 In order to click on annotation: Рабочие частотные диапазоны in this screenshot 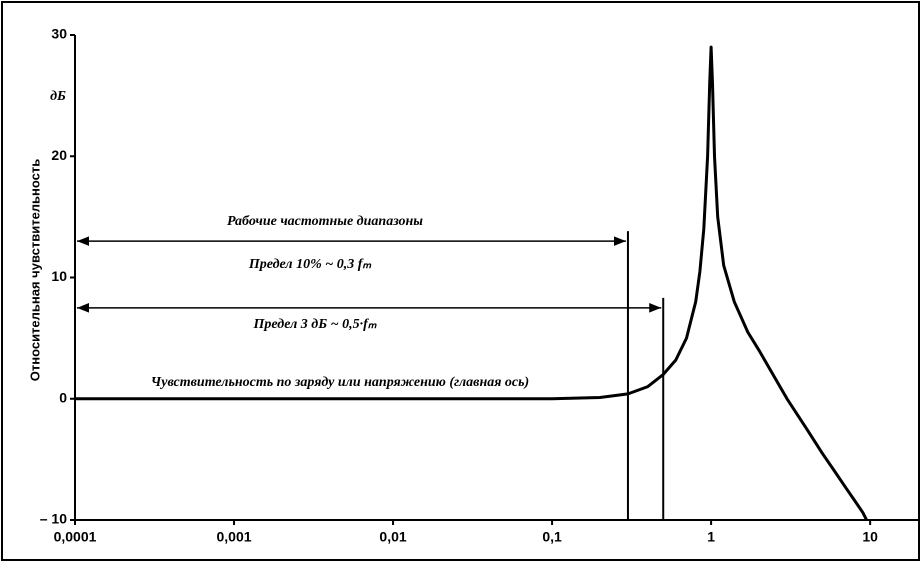, I will do `click(325, 221)`.